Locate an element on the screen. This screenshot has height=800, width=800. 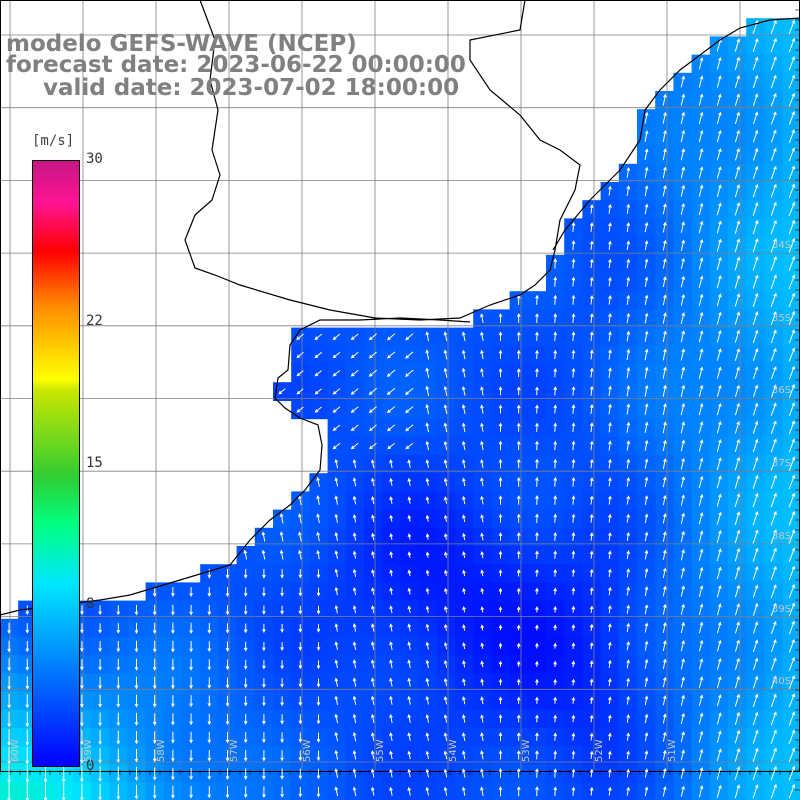
lon-label: 54W is located at coordinates (453, 750).